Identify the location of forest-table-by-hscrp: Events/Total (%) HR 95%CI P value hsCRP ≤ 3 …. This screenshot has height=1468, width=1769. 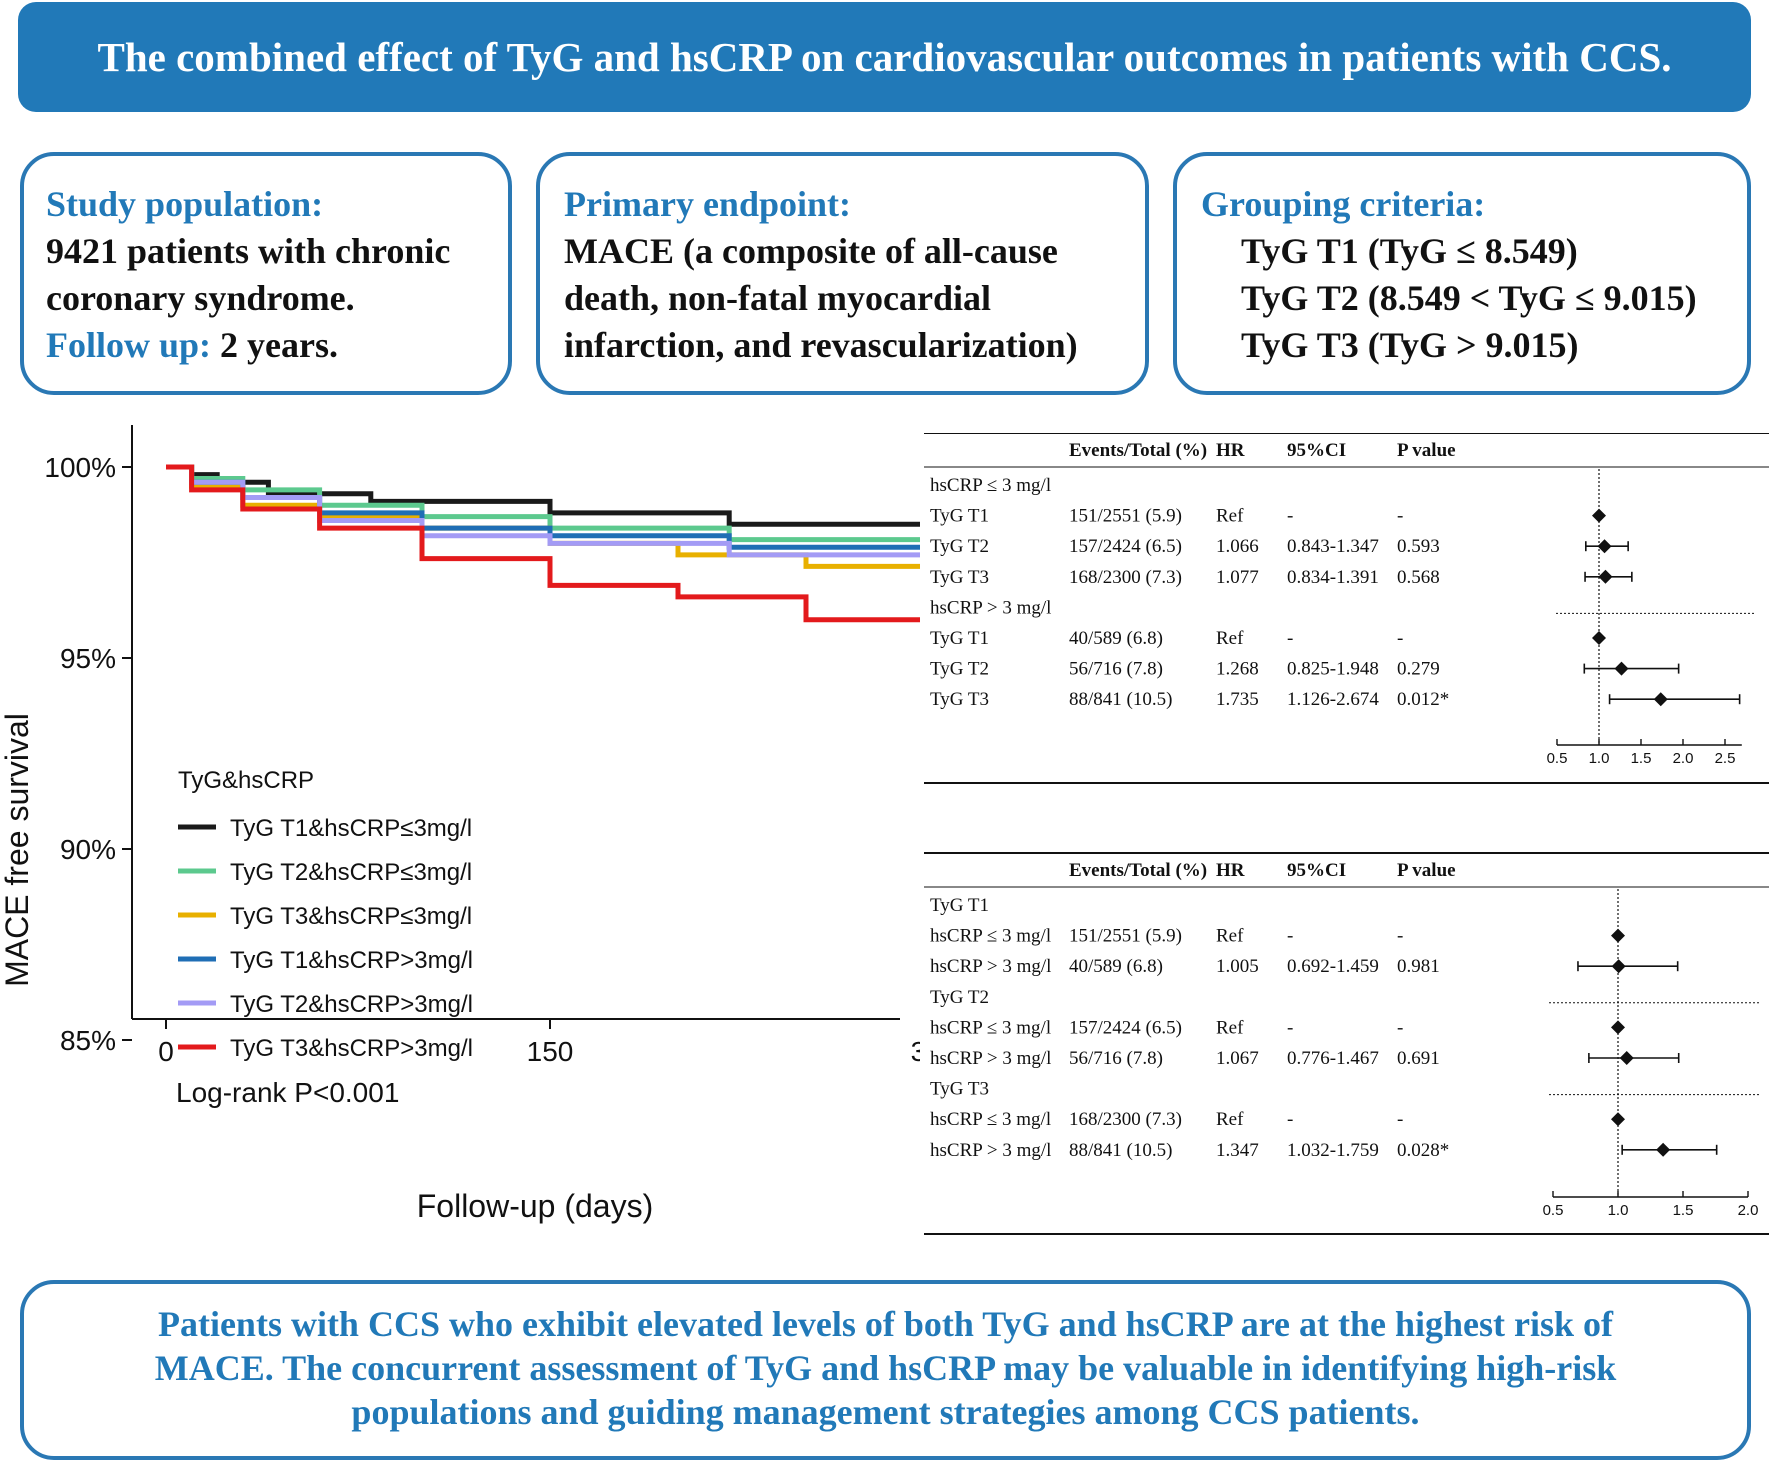
(1346, 608).